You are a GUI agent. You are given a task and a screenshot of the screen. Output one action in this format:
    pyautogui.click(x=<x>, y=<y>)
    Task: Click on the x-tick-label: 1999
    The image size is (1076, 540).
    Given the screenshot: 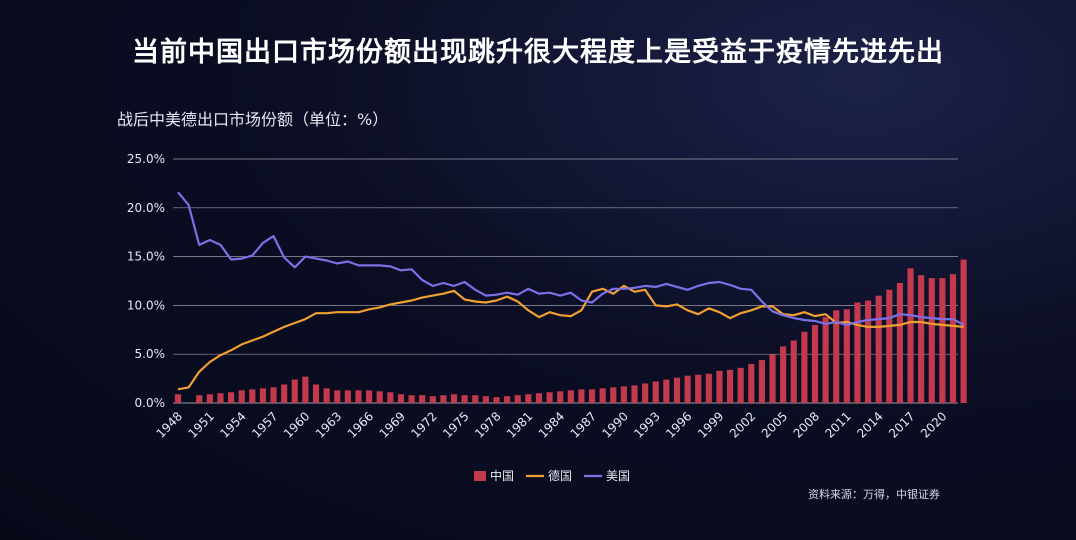 What is the action you would take?
    pyautogui.click(x=710, y=424)
    